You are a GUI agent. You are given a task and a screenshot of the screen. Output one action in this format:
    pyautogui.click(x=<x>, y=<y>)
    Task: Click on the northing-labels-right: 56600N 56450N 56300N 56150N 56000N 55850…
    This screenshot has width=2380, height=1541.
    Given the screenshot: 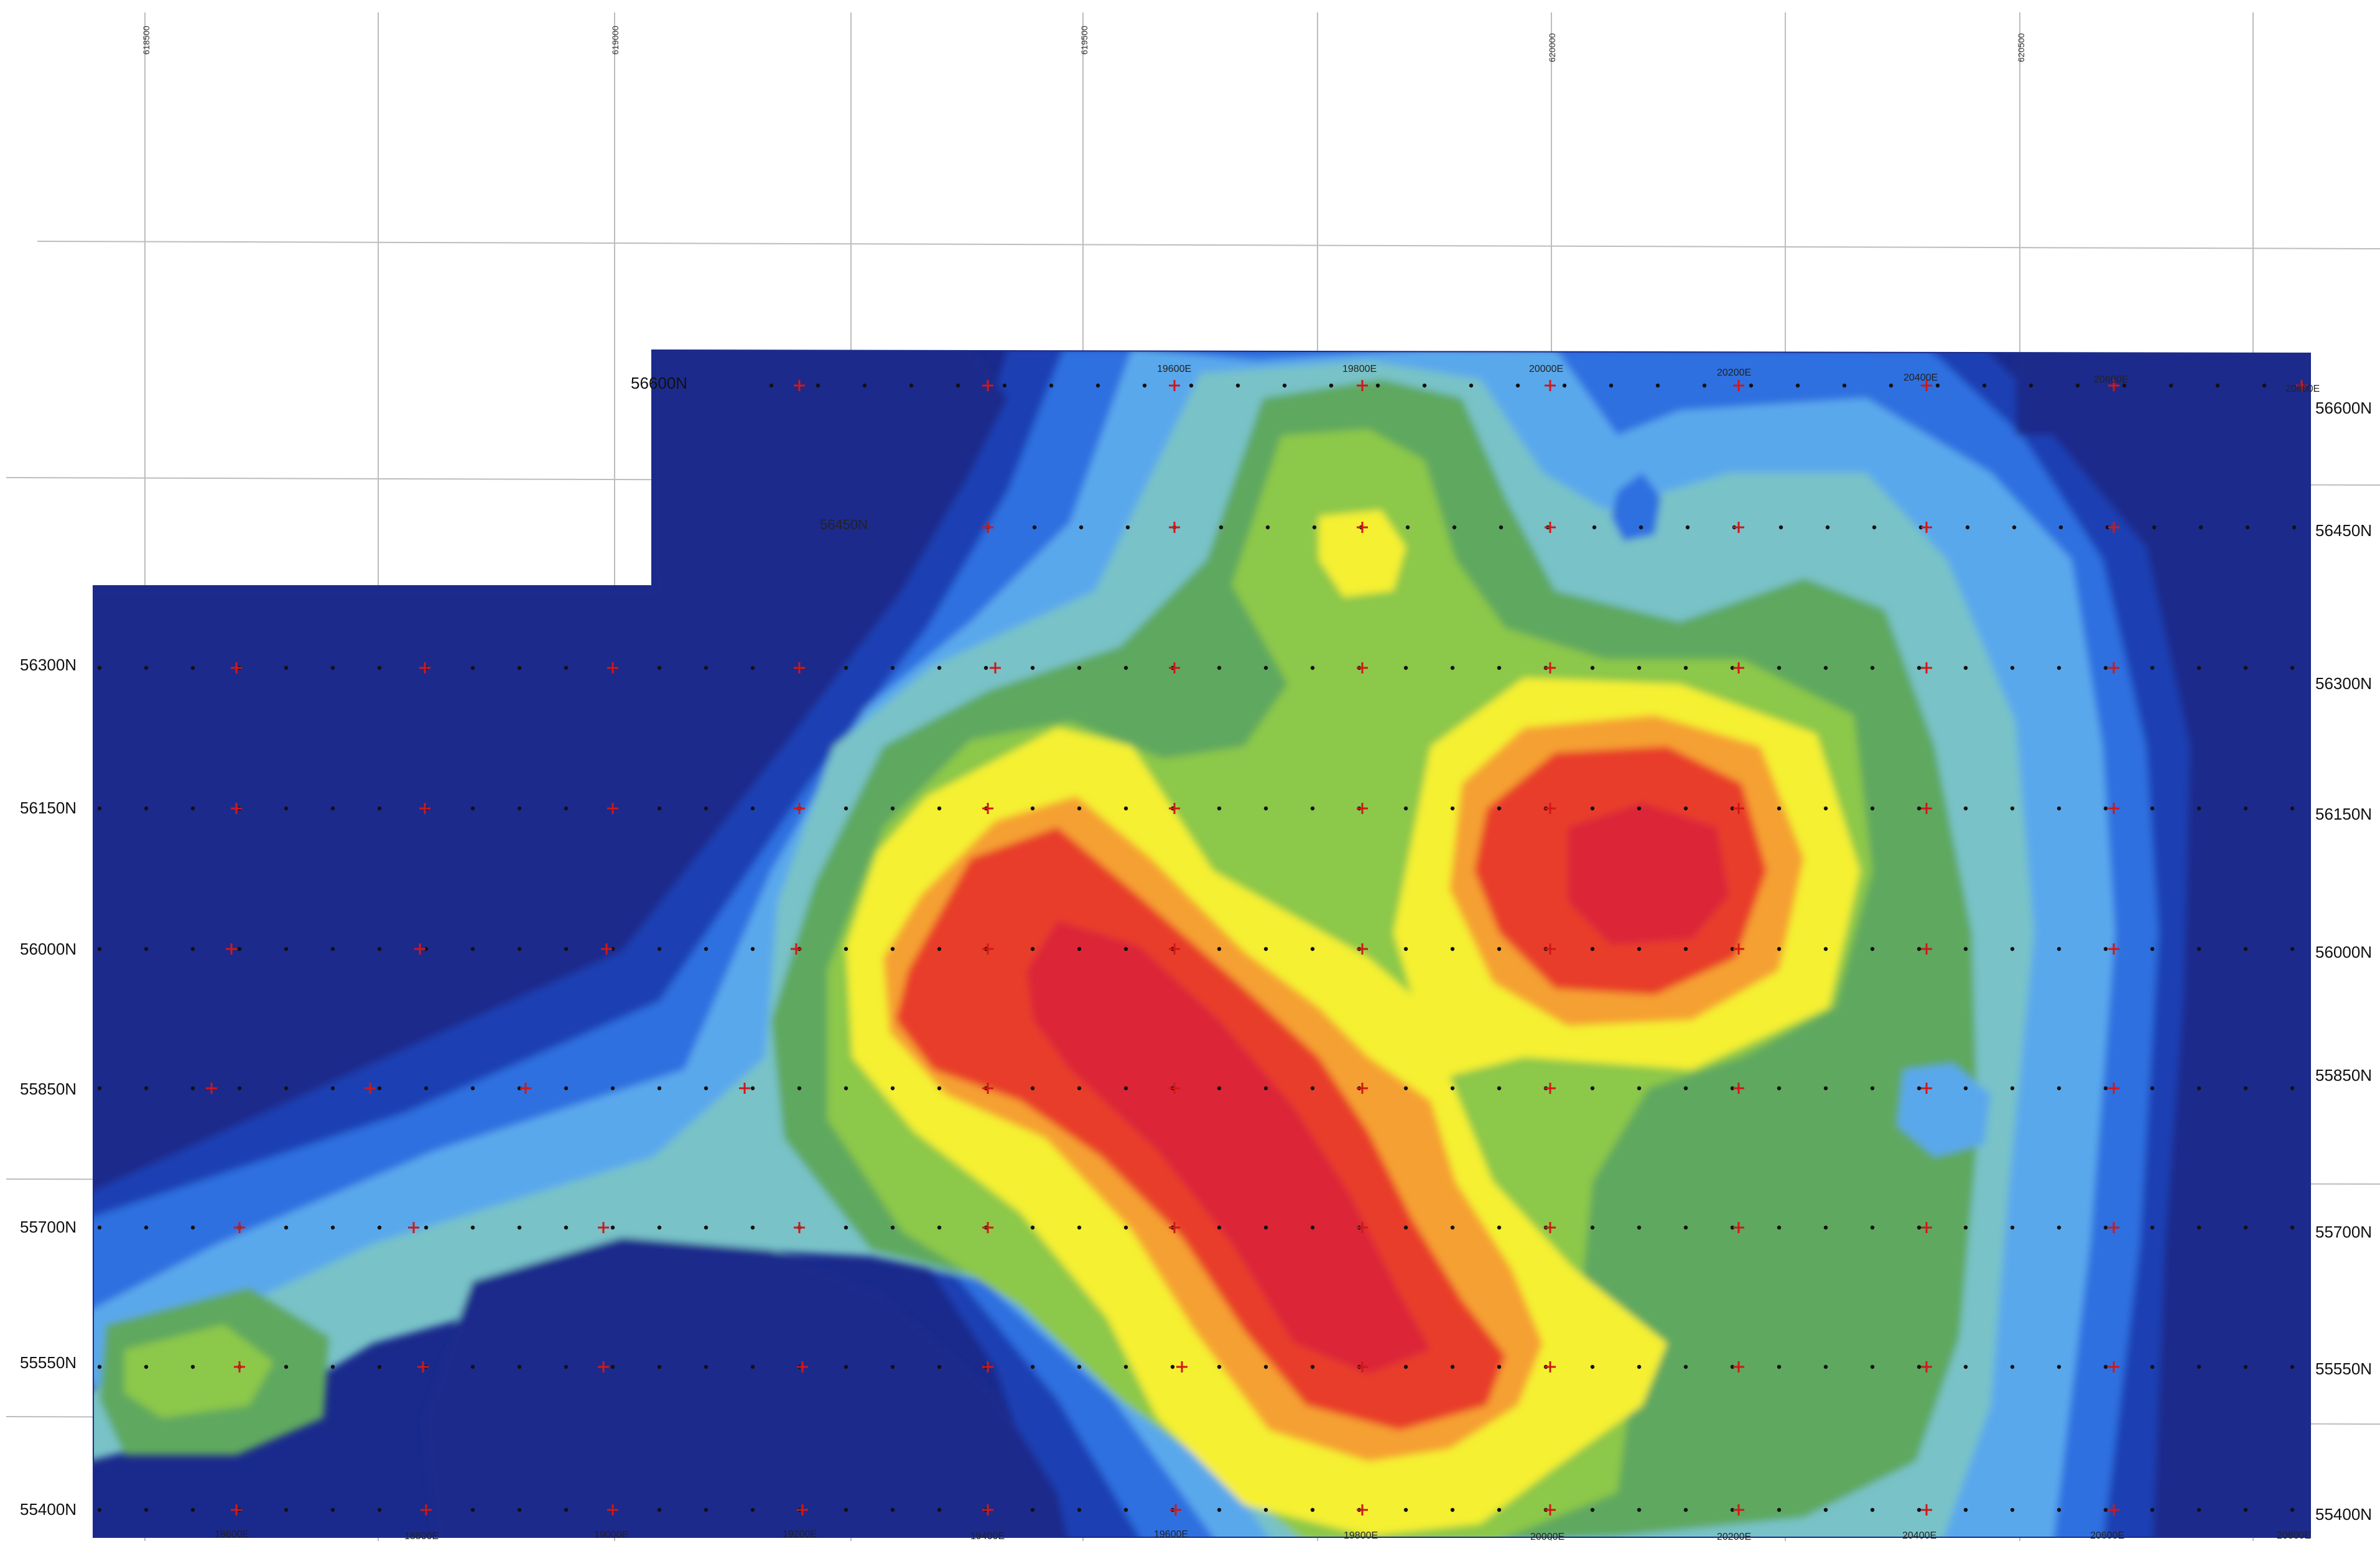 What is the action you would take?
    pyautogui.click(x=2343, y=962)
    